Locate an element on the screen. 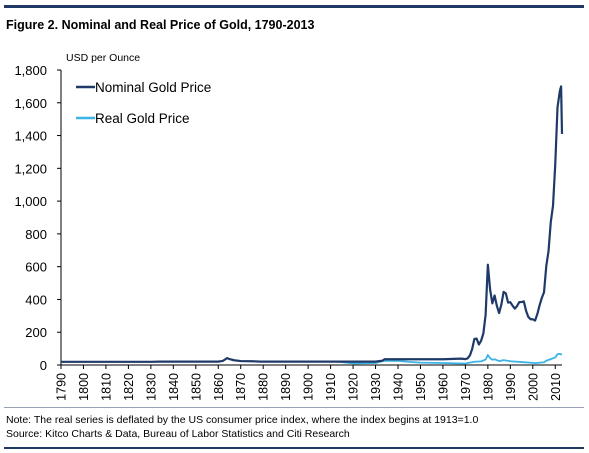  x-tick-label: 1800 is located at coordinates (84, 387).